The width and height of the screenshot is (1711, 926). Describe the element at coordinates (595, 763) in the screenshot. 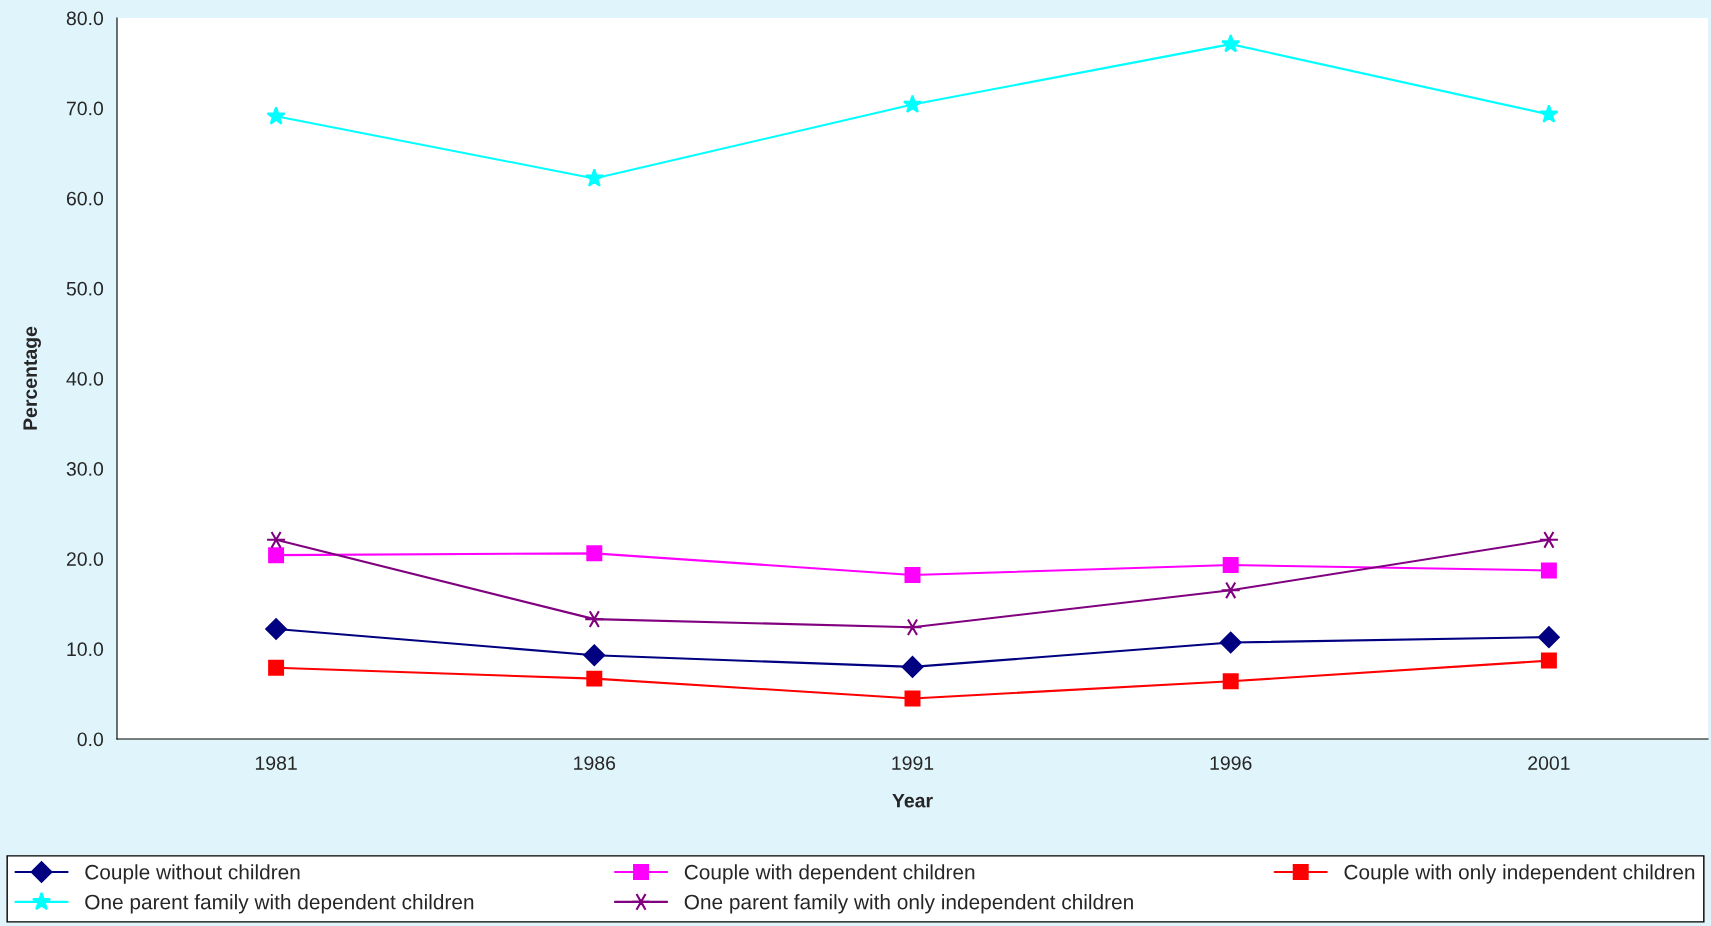

I see `x-tick-label: 1986` at that location.